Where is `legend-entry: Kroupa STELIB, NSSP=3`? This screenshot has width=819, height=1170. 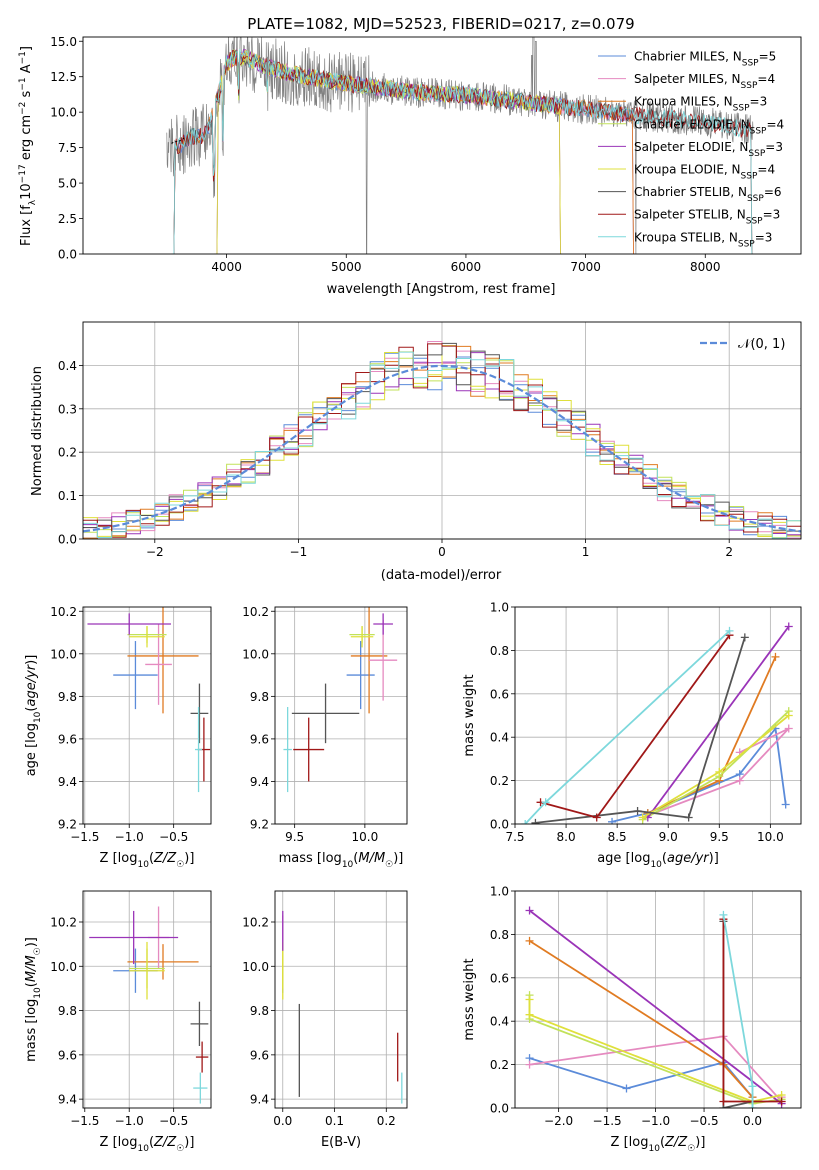
legend-entry: Kroupa STELIB, NSSP=3 is located at coordinates (703, 239).